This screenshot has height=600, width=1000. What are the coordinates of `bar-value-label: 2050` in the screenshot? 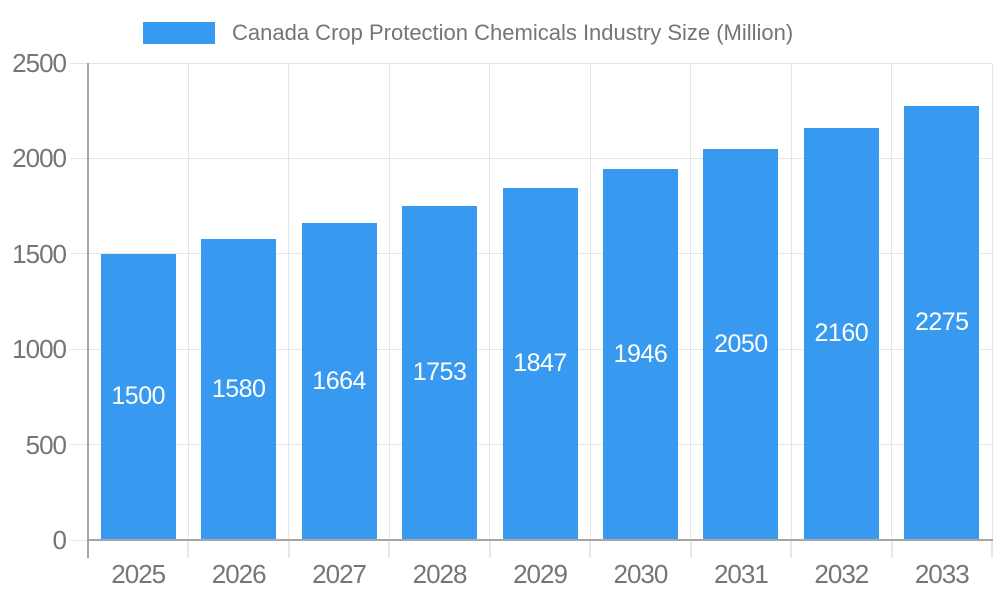 It's located at (741, 343).